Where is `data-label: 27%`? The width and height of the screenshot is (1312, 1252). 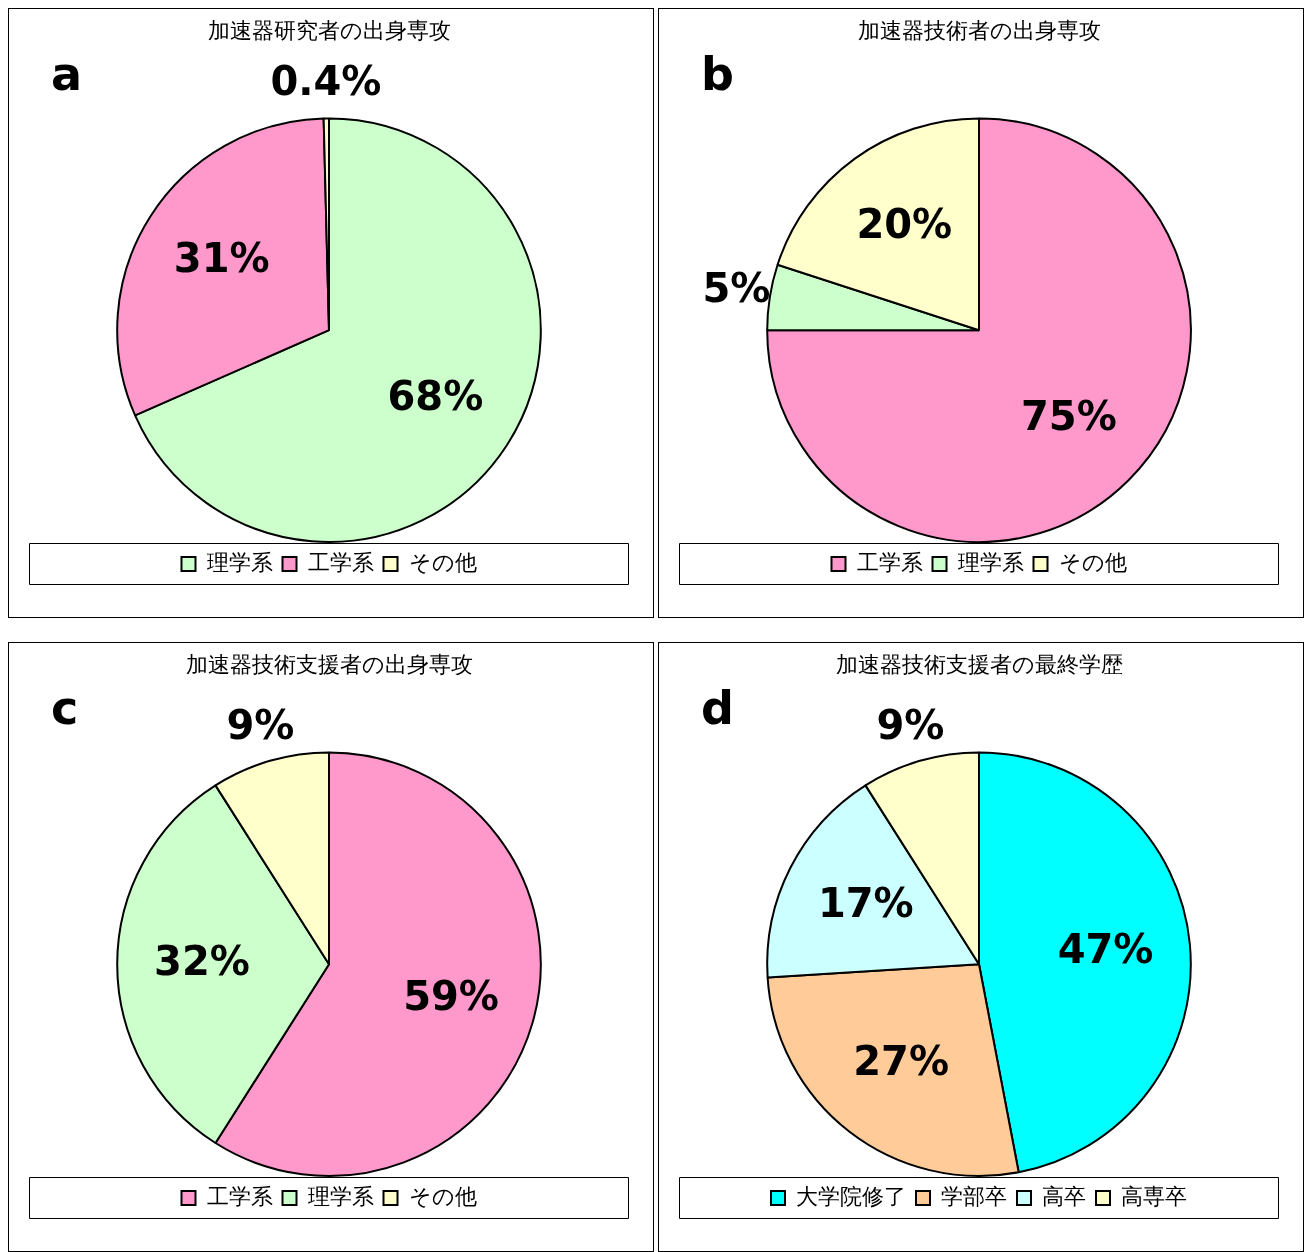
data-label: 27% is located at coordinates (901, 1061).